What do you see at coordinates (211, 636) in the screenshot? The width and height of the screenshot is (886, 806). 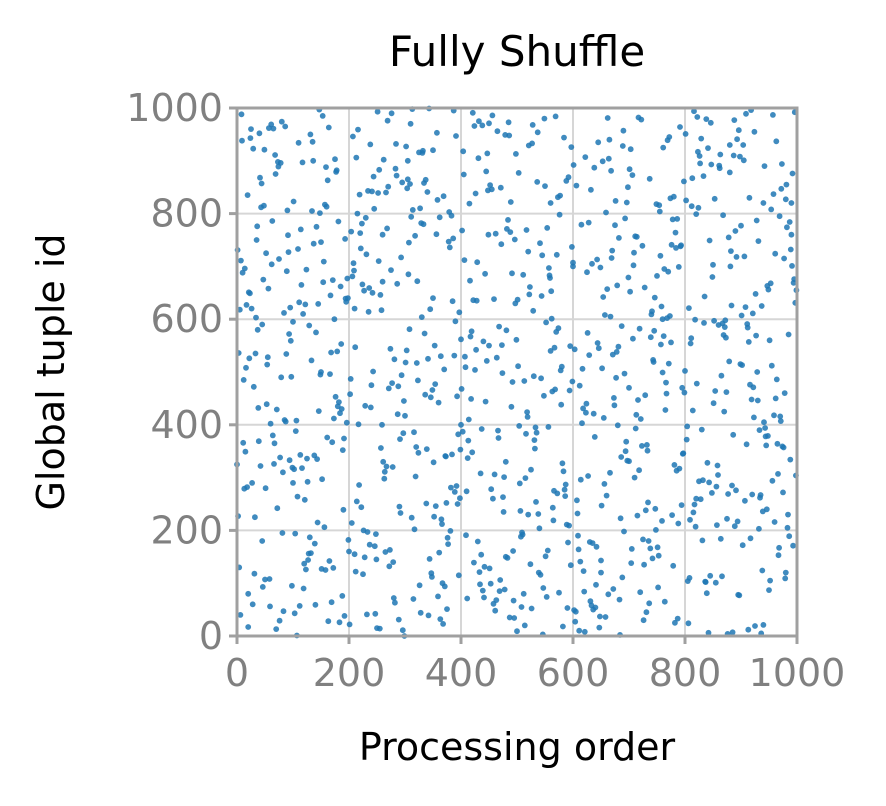 I see `y-tick-label: 0` at bounding box center [211, 636].